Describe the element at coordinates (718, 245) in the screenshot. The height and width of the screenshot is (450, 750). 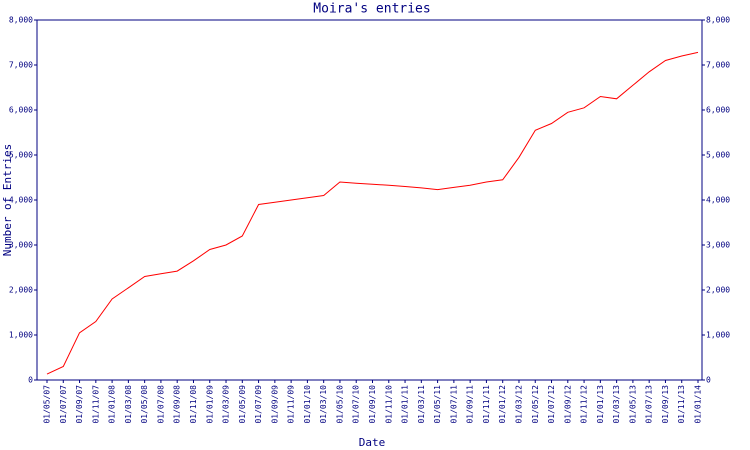
I see `y2-tick-label: 3,000` at that location.